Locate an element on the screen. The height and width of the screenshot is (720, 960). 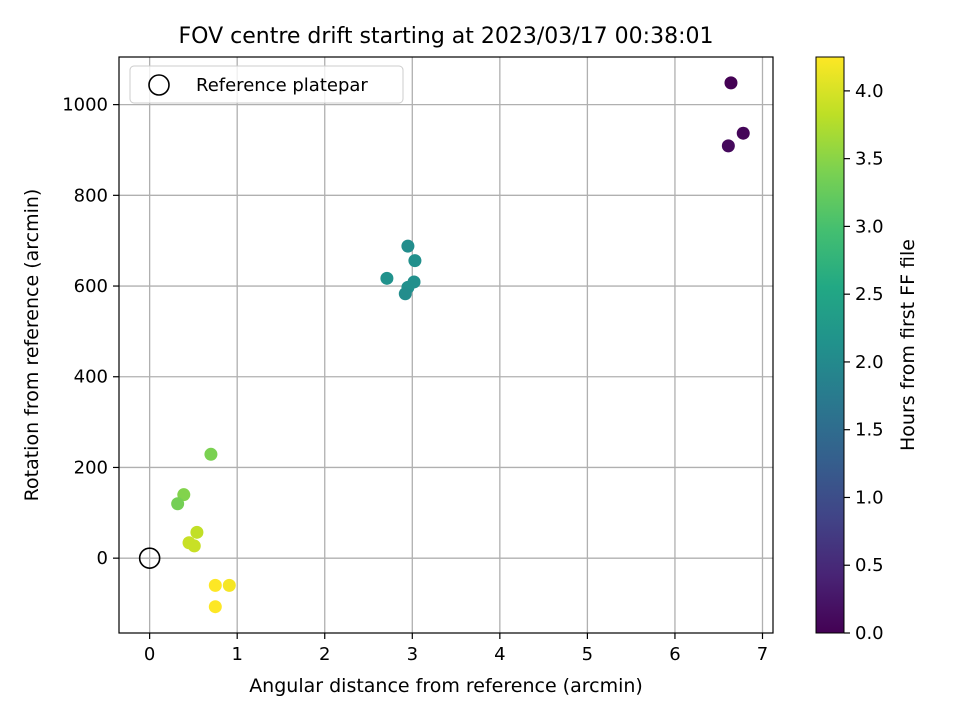
legend: Reference platepar is located at coordinates (266, 84).